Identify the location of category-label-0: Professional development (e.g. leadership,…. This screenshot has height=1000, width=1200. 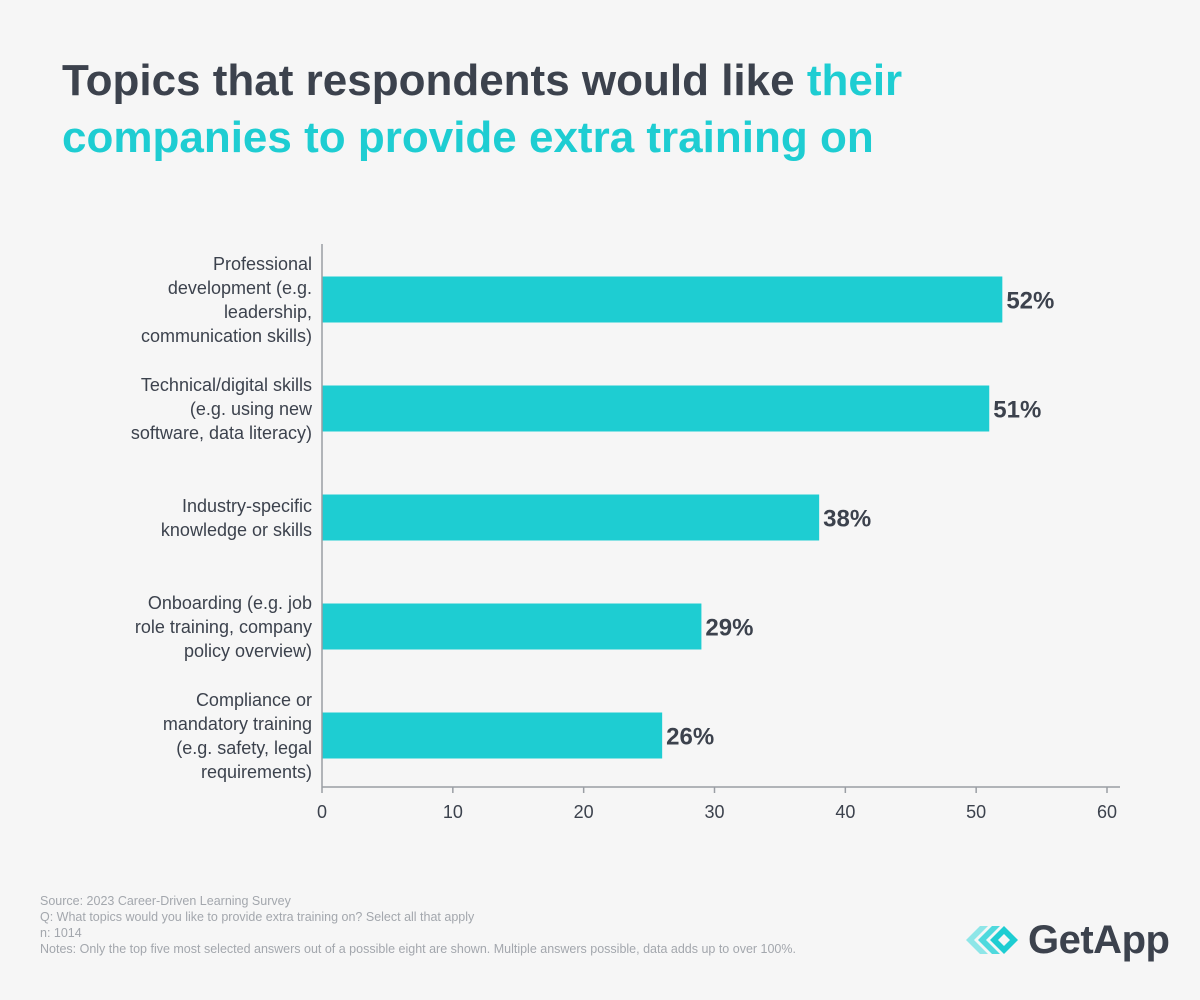
(187, 300).